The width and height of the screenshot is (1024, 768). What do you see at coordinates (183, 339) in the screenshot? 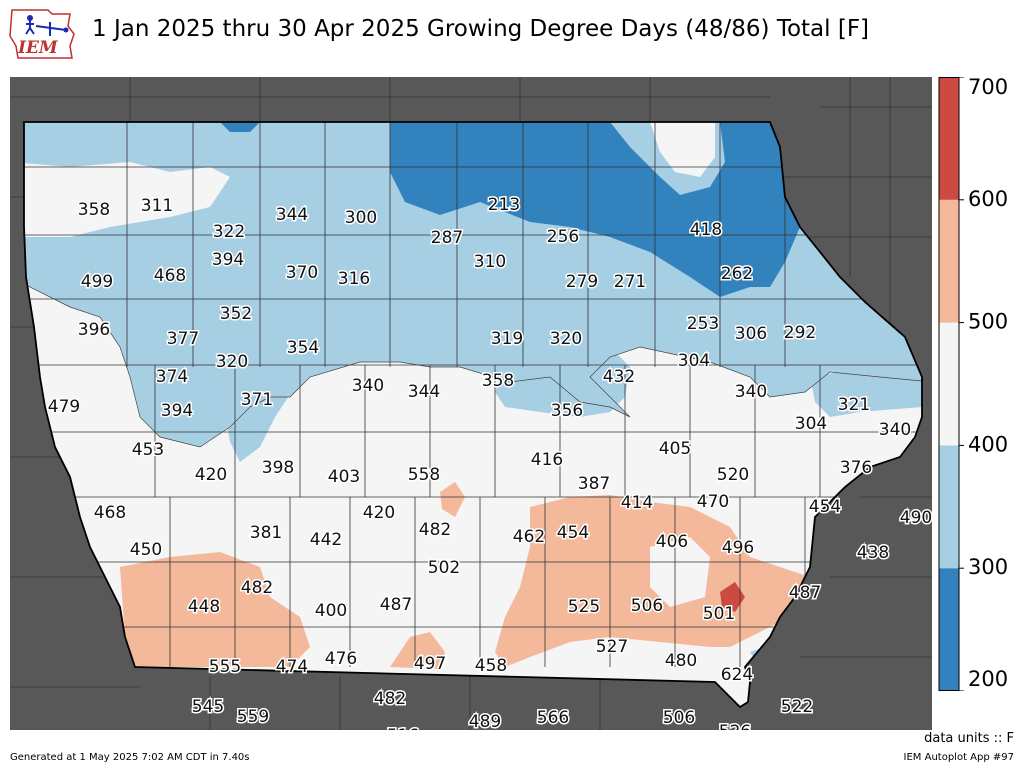
I see `station-value: 377` at bounding box center [183, 339].